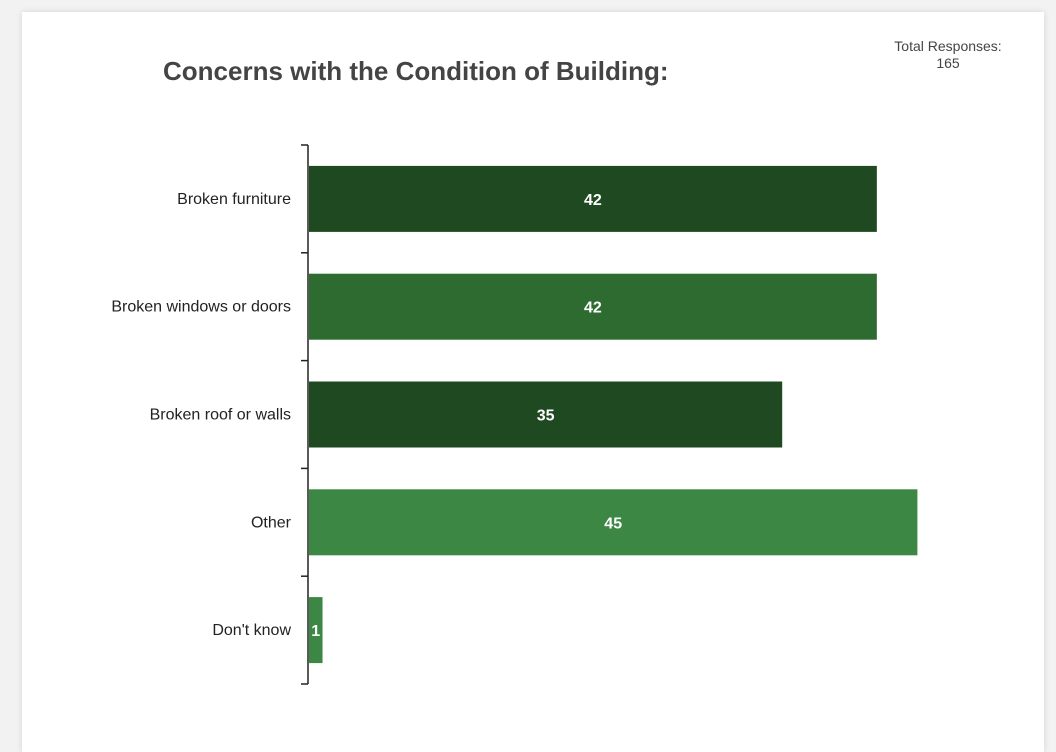 This screenshot has height=752, width=1056. What do you see at coordinates (416, 71) in the screenshot?
I see `chart-title: Concerns with the Condition of Building:` at bounding box center [416, 71].